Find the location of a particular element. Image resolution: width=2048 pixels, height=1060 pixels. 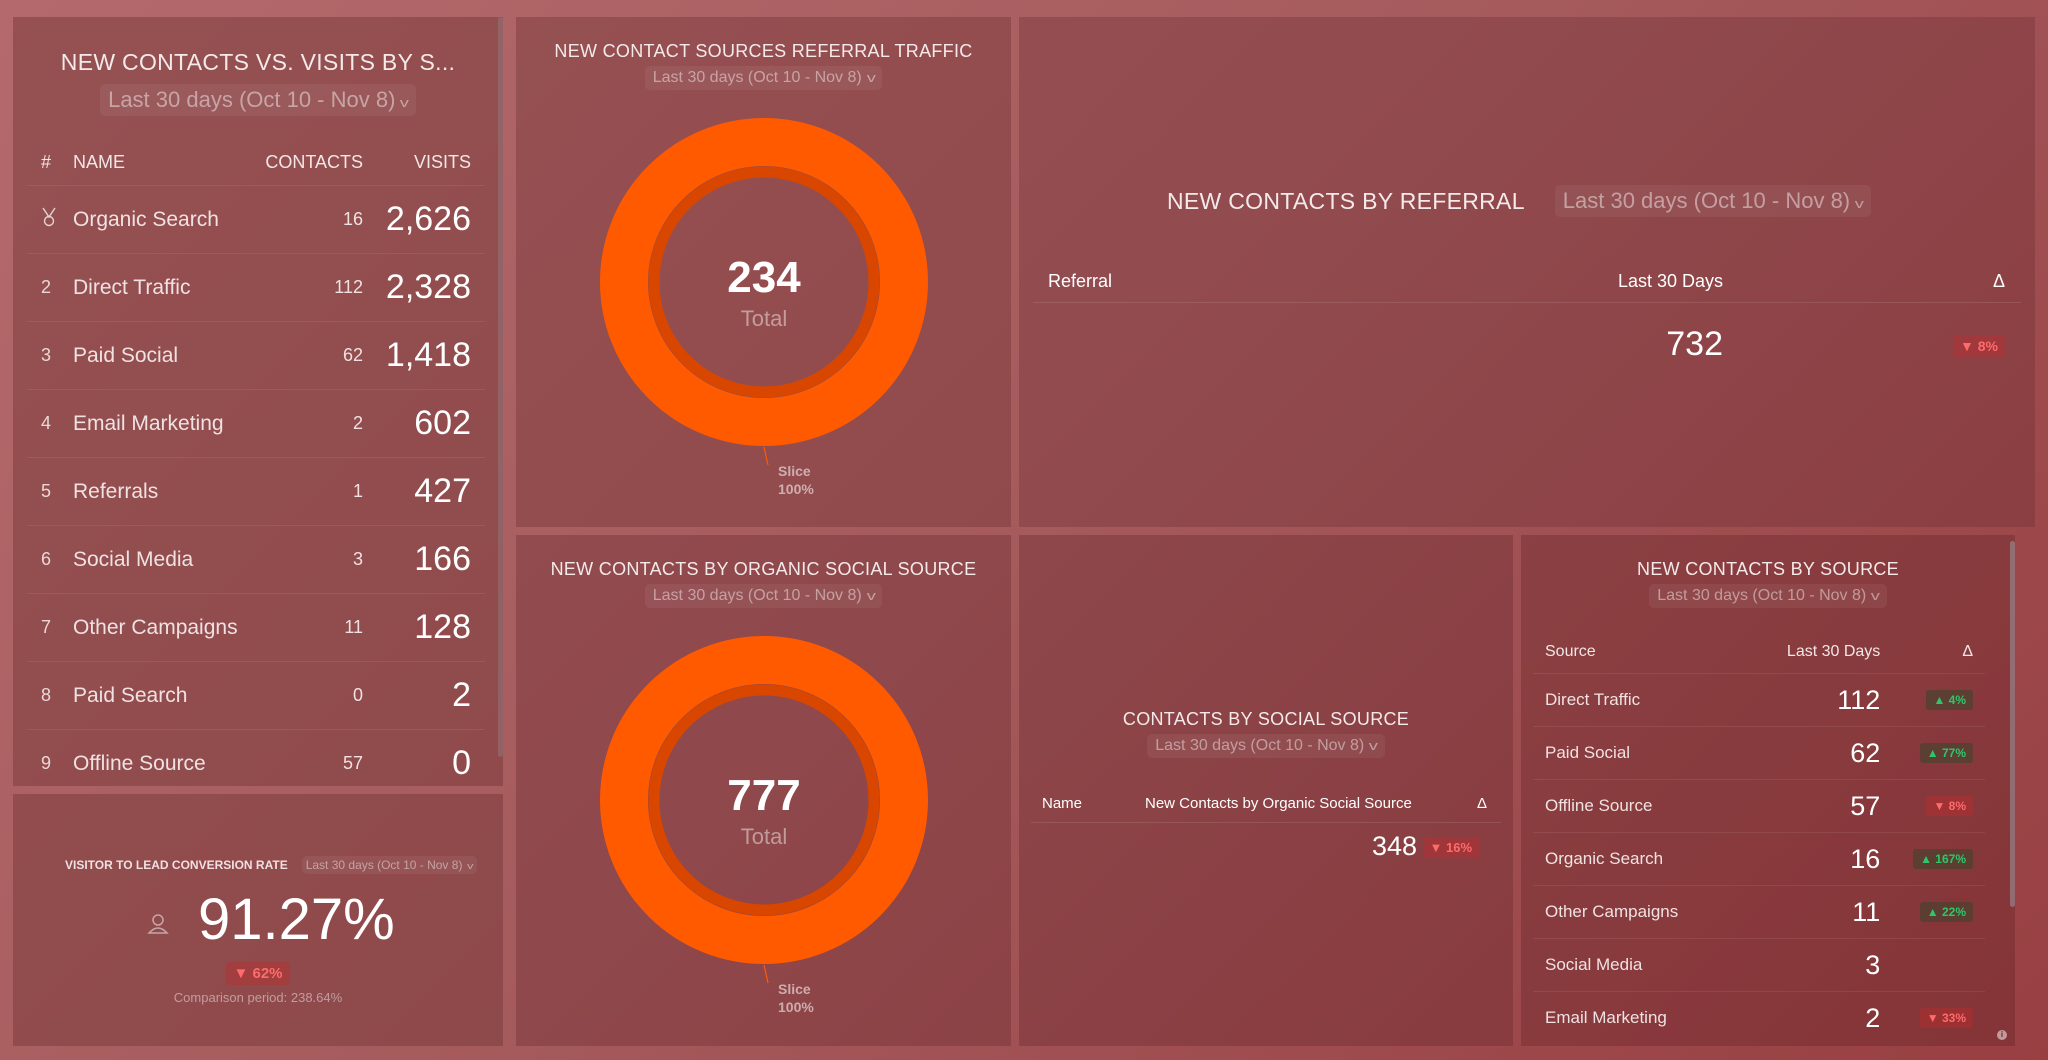

donut-total: 234 is located at coordinates (764, 277).